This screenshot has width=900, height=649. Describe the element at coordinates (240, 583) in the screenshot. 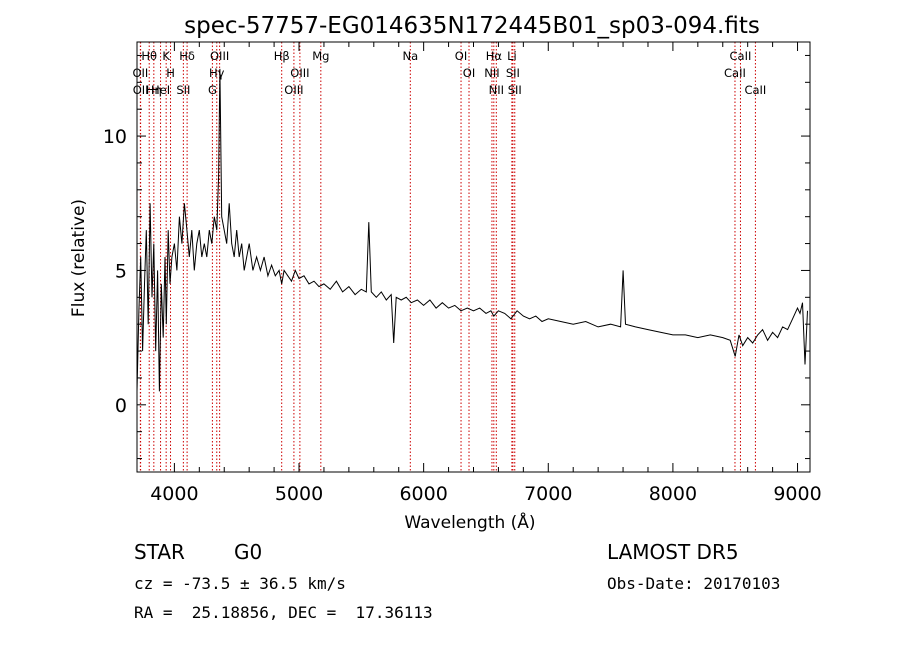

I see `redshift-cz: cz = -73.5 ± 36.5 km/s` at that location.